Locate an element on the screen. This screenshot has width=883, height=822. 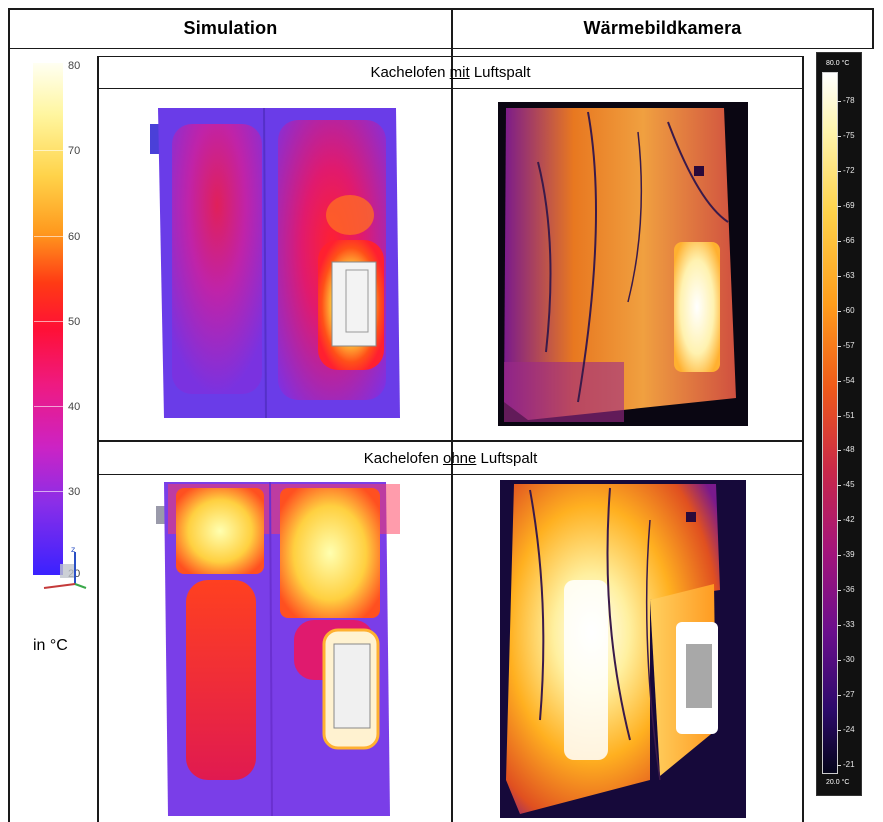
row-title-without-gap: Kachelofen ohne Luftspalt is located at coordinates (450, 458).